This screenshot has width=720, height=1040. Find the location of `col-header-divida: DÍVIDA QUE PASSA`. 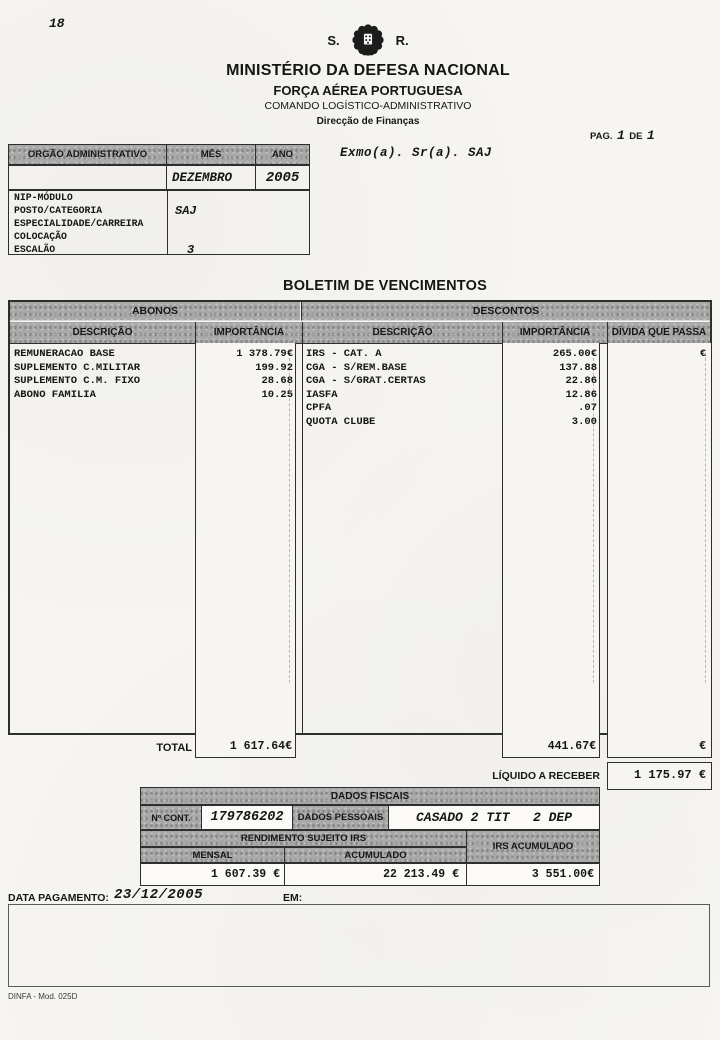

col-header-divida: DÍVIDA QUE PASSA is located at coordinates (658, 333).